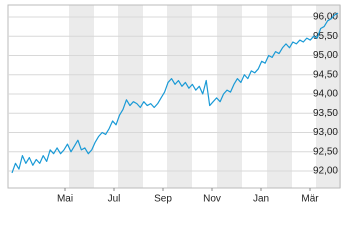 This screenshot has height=240, width=341. Describe the element at coordinates (212, 199) in the screenshot. I see `x-tick-label: Nov` at that location.